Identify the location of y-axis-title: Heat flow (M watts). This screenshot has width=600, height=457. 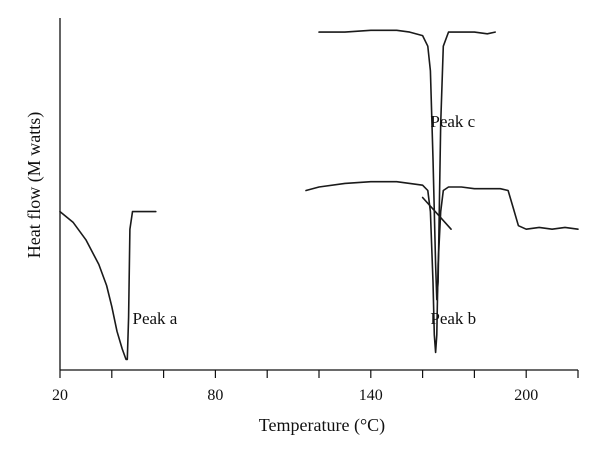
(34, 185).